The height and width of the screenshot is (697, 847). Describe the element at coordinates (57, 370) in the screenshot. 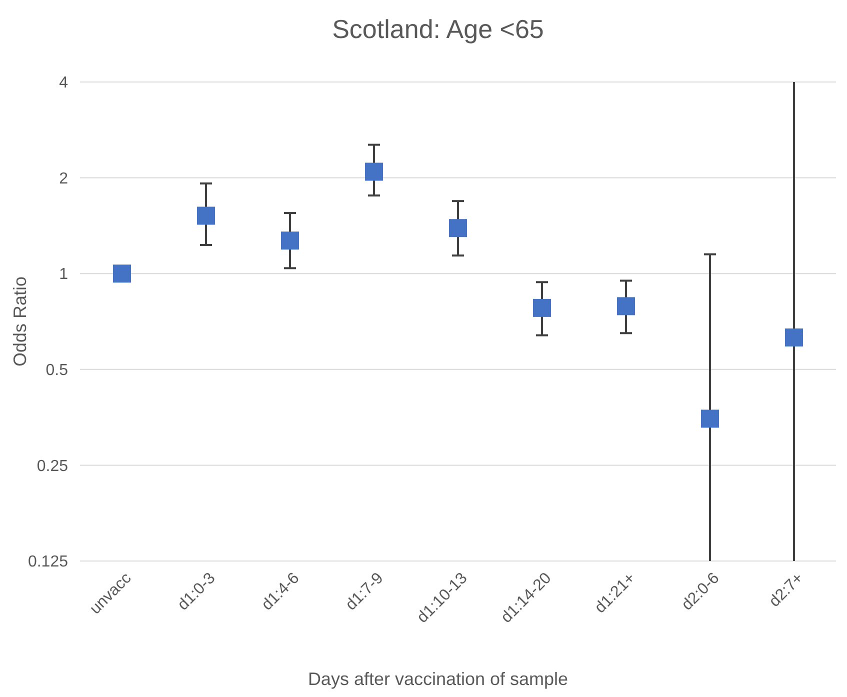

I see `y-tick-label: 0.5` at that location.